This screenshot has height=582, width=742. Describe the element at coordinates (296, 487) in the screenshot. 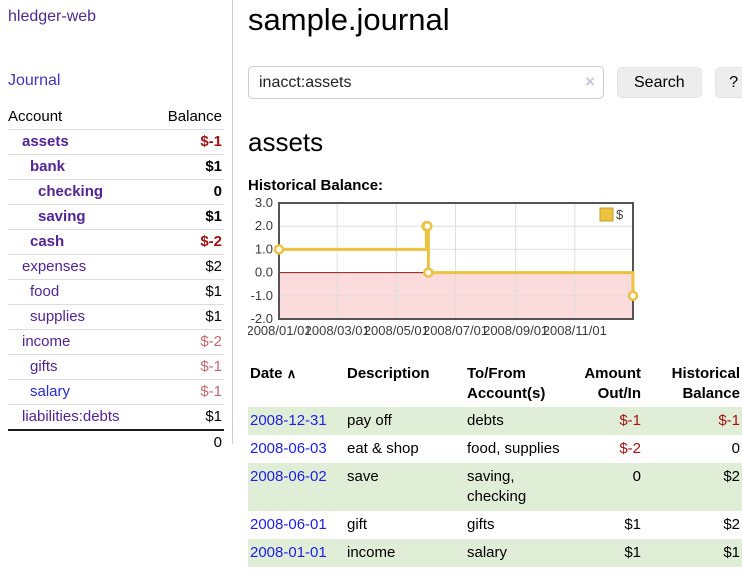

I see `transaction-date-cell: 2008-06-02` at that location.